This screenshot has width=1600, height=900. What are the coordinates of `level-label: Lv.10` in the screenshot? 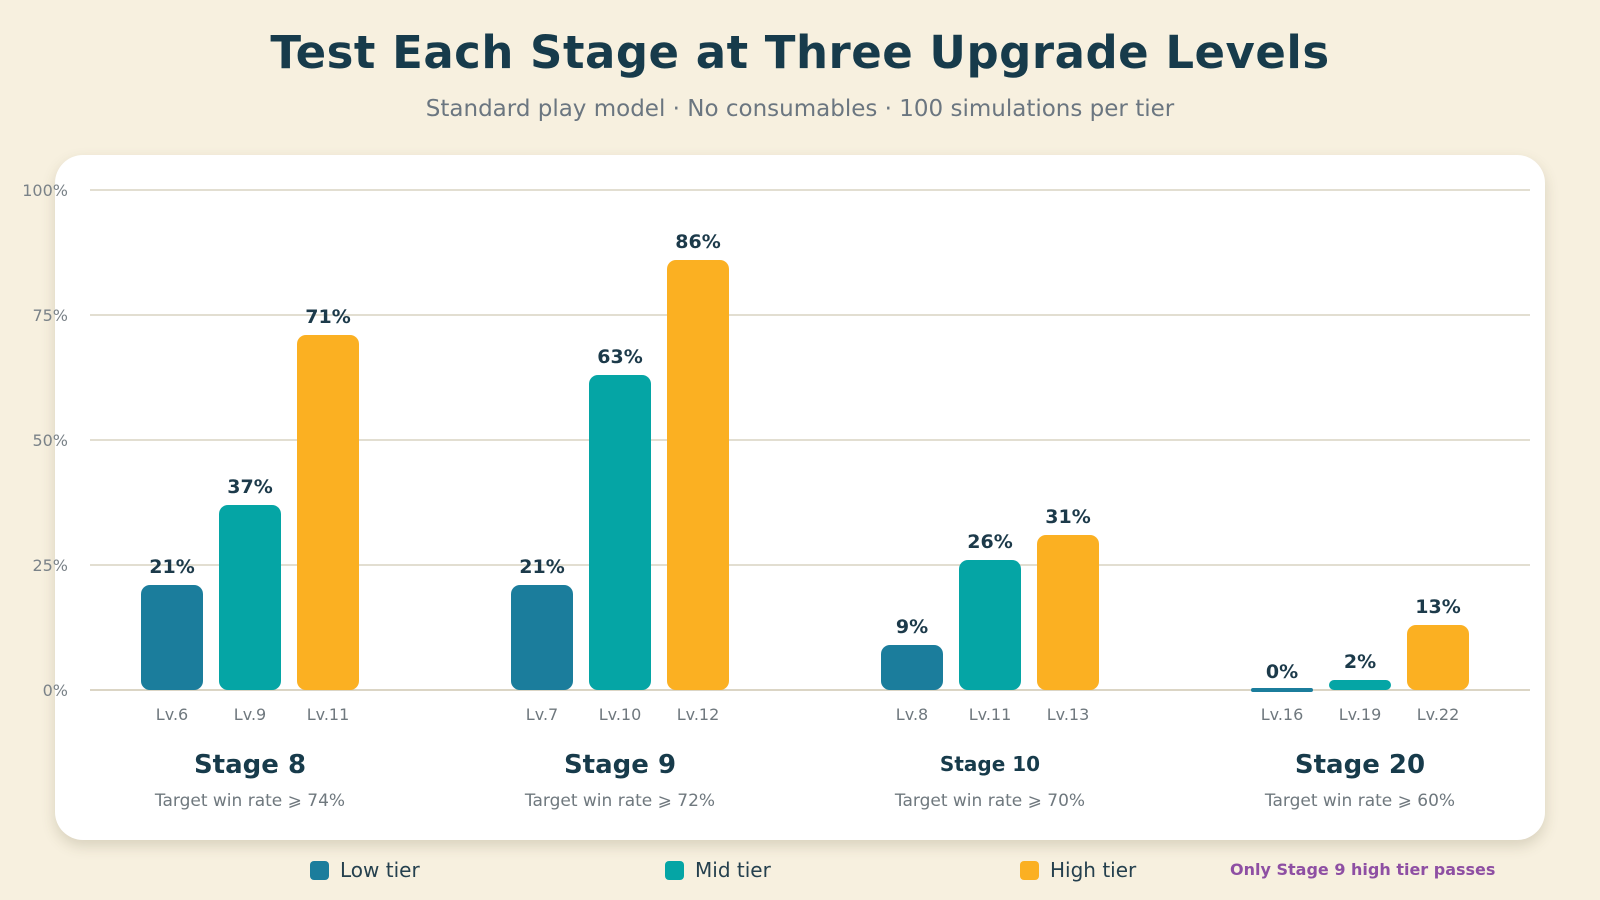 It's located at (620, 714).